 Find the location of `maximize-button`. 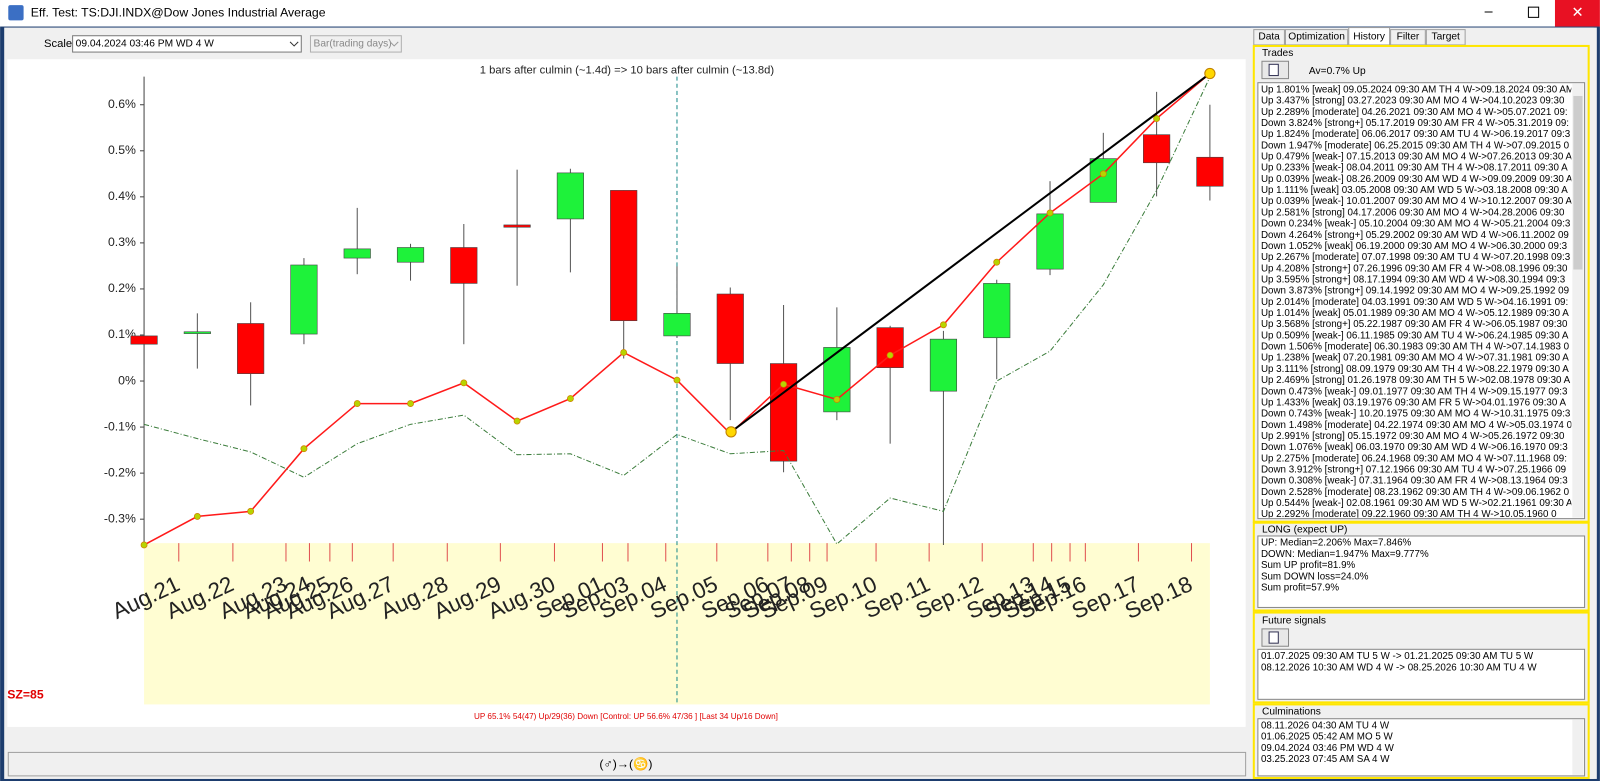

maximize-button is located at coordinates (1533, 12).